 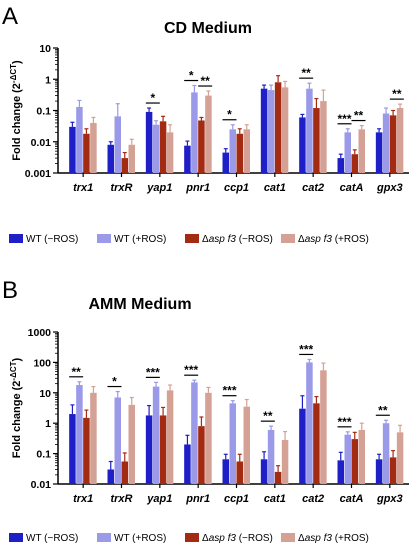 I want to click on panel-1-bar-yap1-s2, so click(x=163, y=449).